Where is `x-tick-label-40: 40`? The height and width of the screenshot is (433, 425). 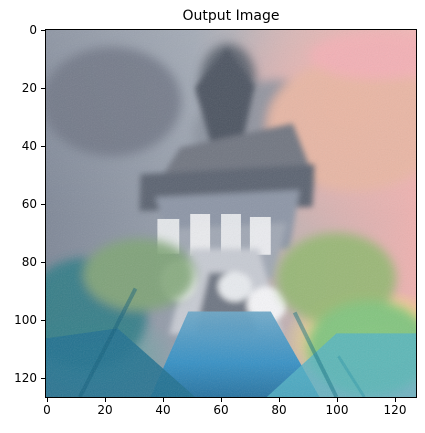
x-tick-label-40: 40 is located at coordinates (163, 410).